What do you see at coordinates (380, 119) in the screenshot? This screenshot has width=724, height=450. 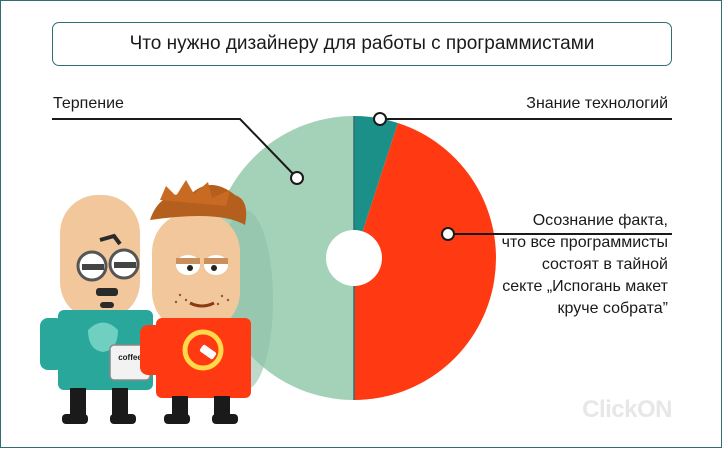 I see `callout-dot-tech` at bounding box center [380, 119].